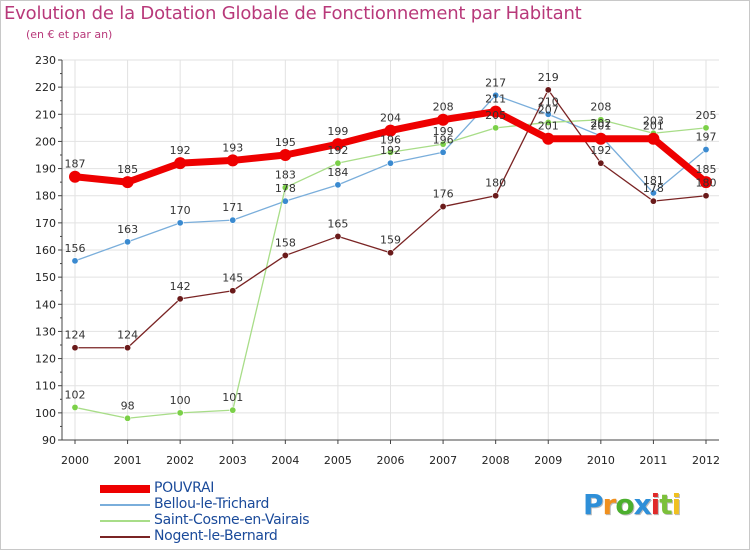  Describe the element at coordinates (495, 99) in the screenshot. I see `data-label: 211` at that location.